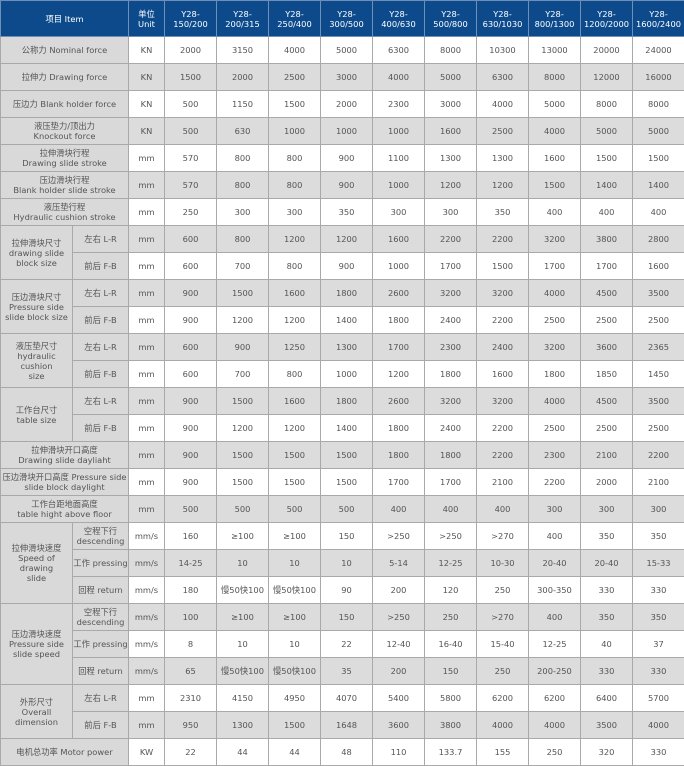  What do you see at coordinates (555, 671) in the screenshot?
I see `value-cell: 200-250` at bounding box center [555, 671].